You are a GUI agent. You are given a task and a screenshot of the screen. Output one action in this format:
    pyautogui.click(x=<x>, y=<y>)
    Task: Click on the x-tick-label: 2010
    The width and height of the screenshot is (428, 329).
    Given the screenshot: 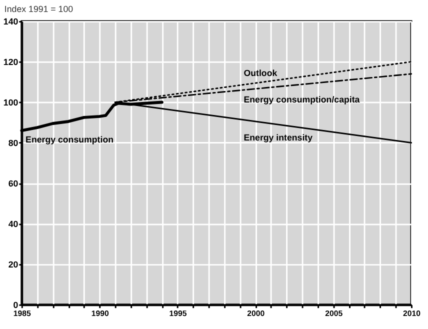 What is the action you would take?
    pyautogui.click(x=412, y=313)
    